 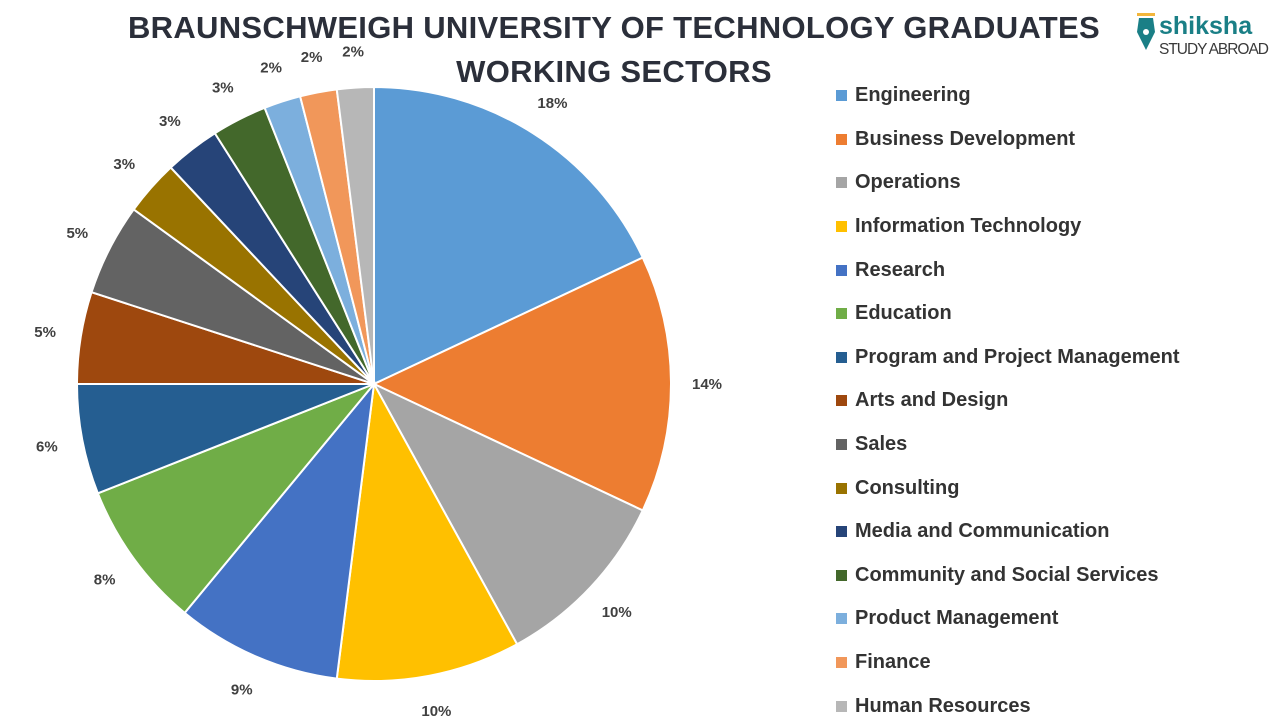 What do you see at coordinates (965, 138) in the screenshot?
I see `legend-label: Business Development` at bounding box center [965, 138].